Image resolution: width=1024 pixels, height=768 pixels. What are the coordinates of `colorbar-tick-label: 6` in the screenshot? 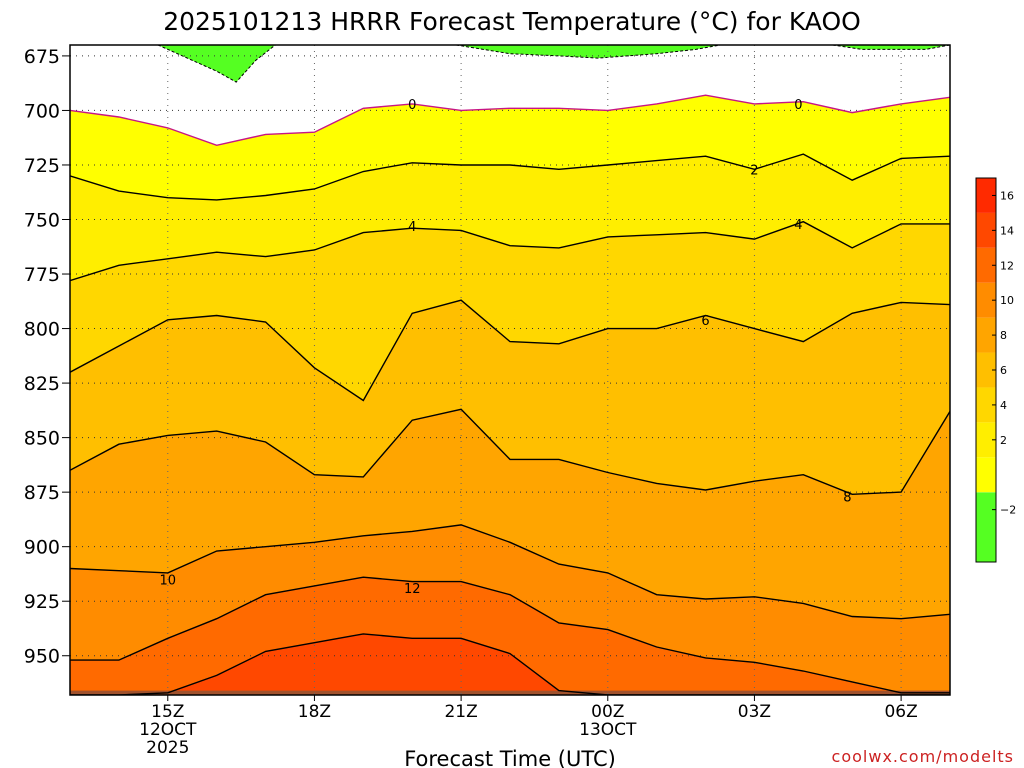 It's located at (1003, 370).